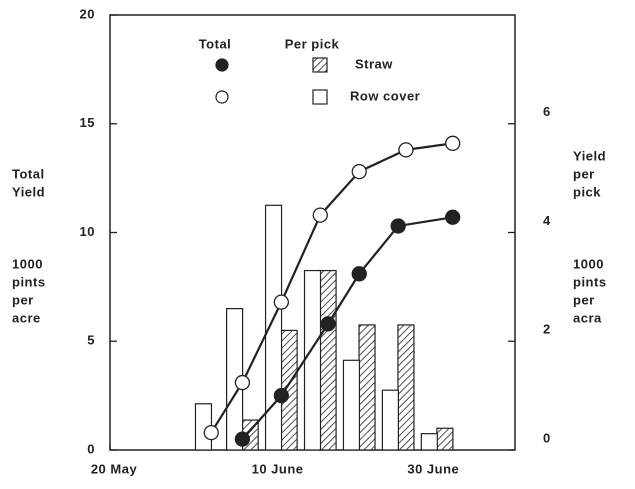  What do you see at coordinates (114, 468) in the screenshot?
I see `x-tick-label: 20 May` at bounding box center [114, 468].